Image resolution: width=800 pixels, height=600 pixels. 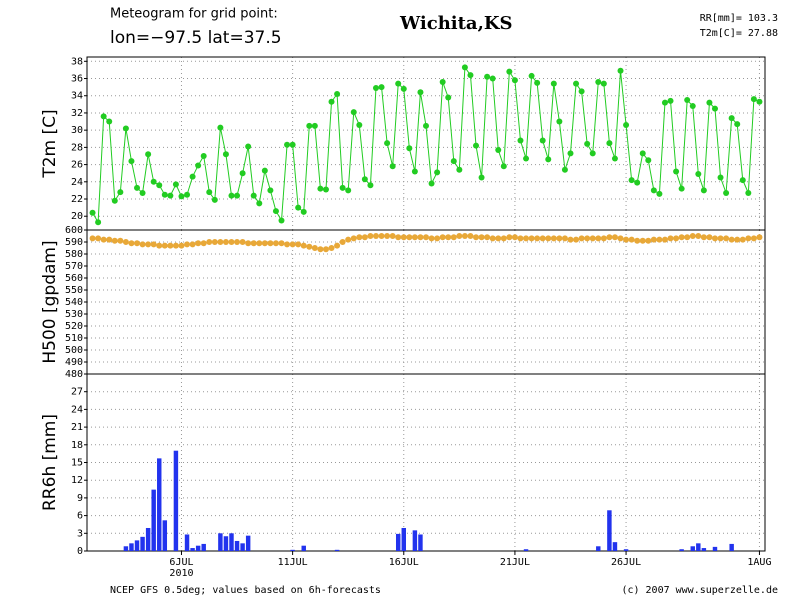 I want to click on y-tick-label: 560, so click(x=74, y=278).